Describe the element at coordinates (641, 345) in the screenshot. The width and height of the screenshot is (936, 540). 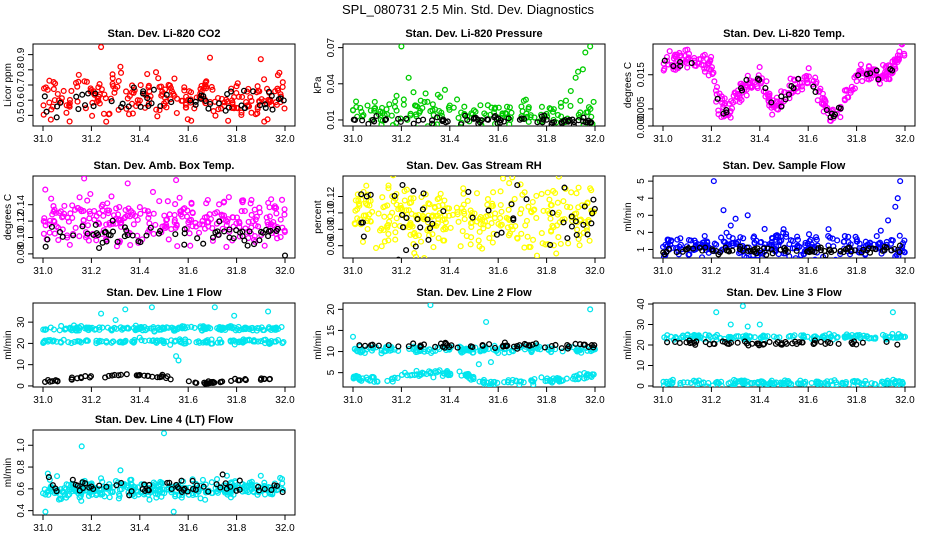
I see `y-tick-label: 20` at that location.